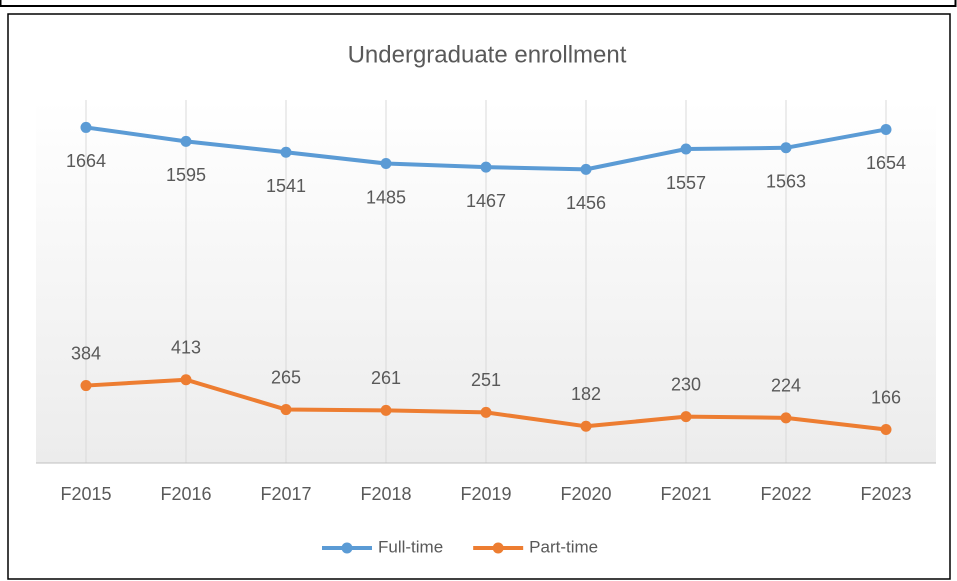 This screenshot has height=581, width=957. Describe the element at coordinates (410, 546) in the screenshot. I see `legend-label: Full-time` at that location.